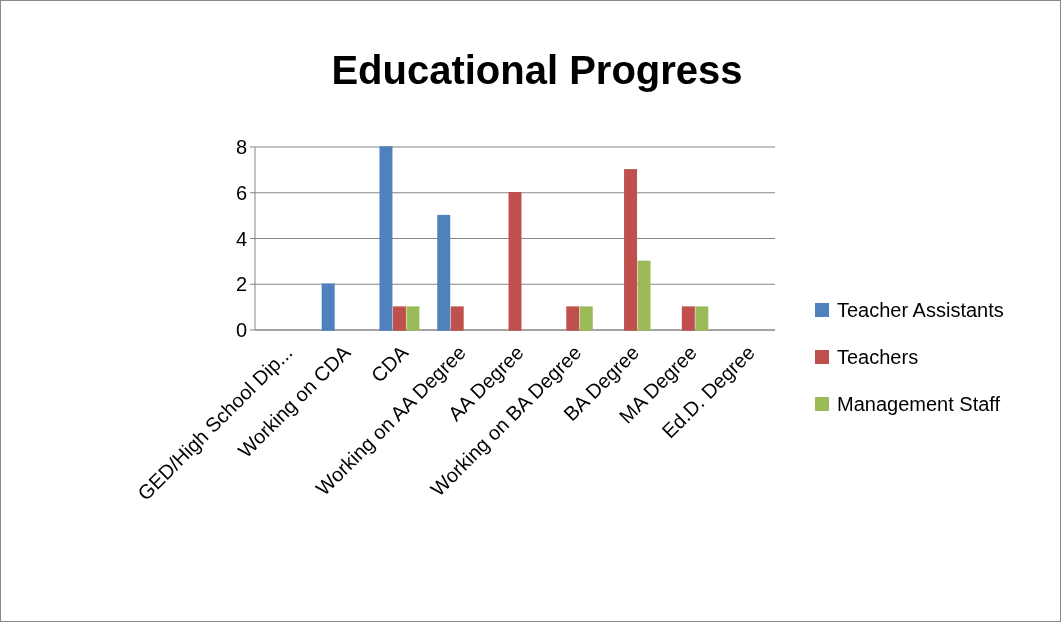 The image size is (1061, 622). Describe the element at coordinates (878, 357) in the screenshot. I see `legend-label: Teachers` at that location.